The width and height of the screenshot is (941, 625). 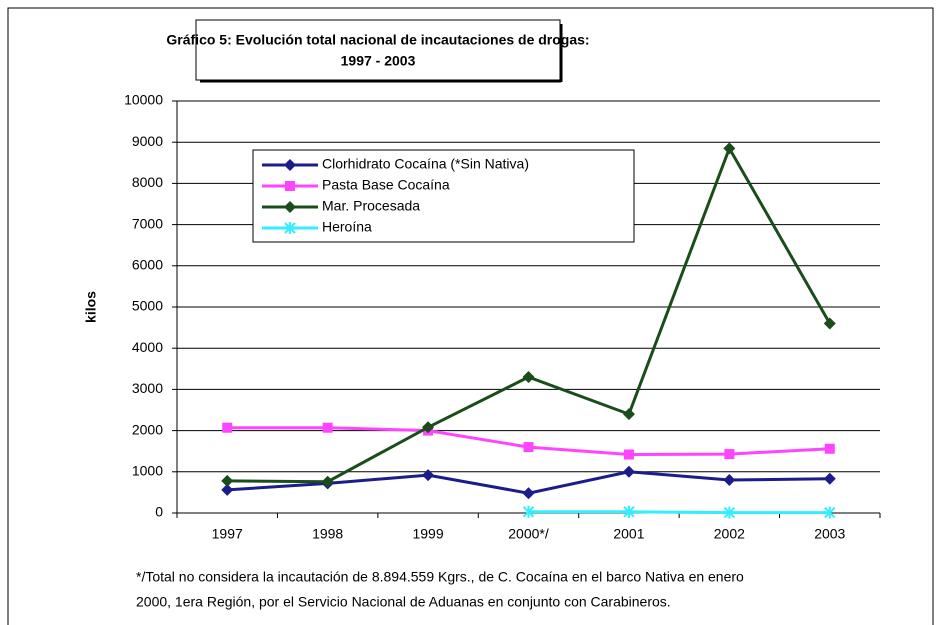 I want to click on y-tick-label: 0, so click(x=159, y=512).